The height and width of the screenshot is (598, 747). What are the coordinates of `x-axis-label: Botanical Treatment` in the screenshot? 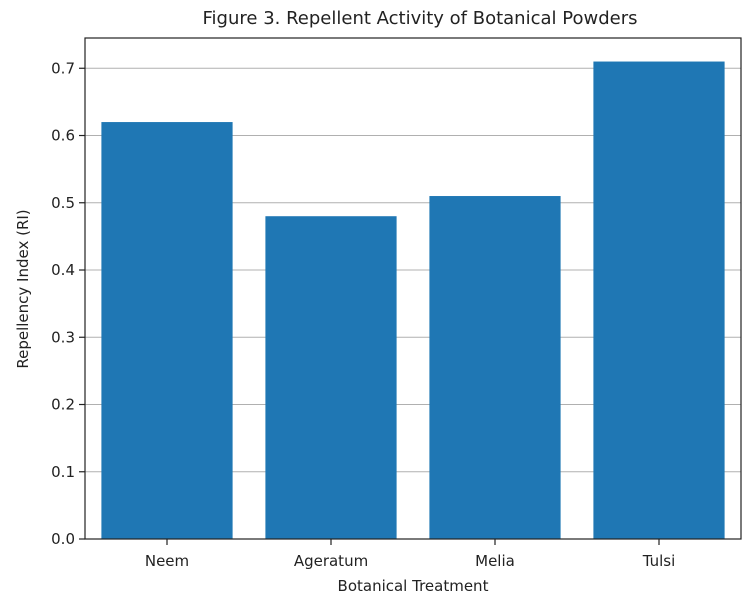 It's located at (413, 586).